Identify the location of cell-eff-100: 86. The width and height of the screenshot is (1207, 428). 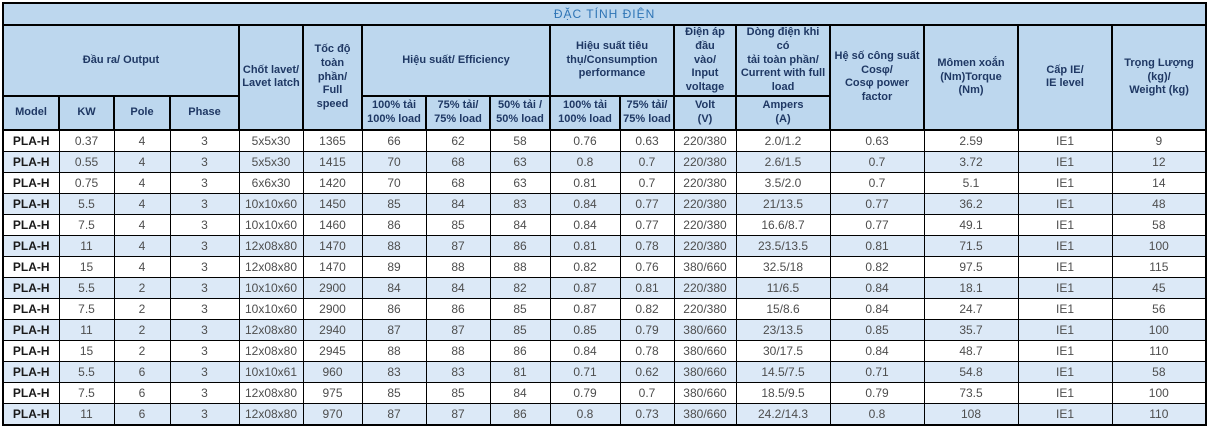
(394, 224).